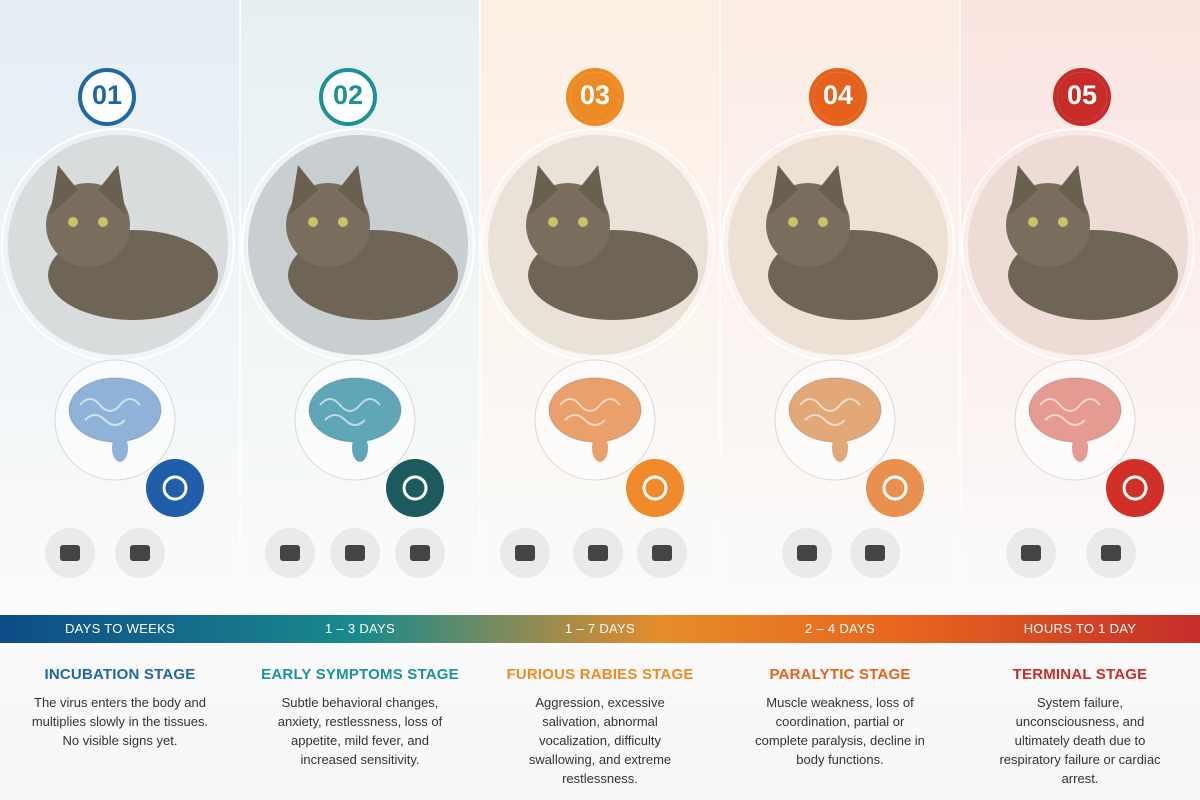  I want to click on stage-title: EARLY SYMPTOMS STAGE, so click(360, 674).